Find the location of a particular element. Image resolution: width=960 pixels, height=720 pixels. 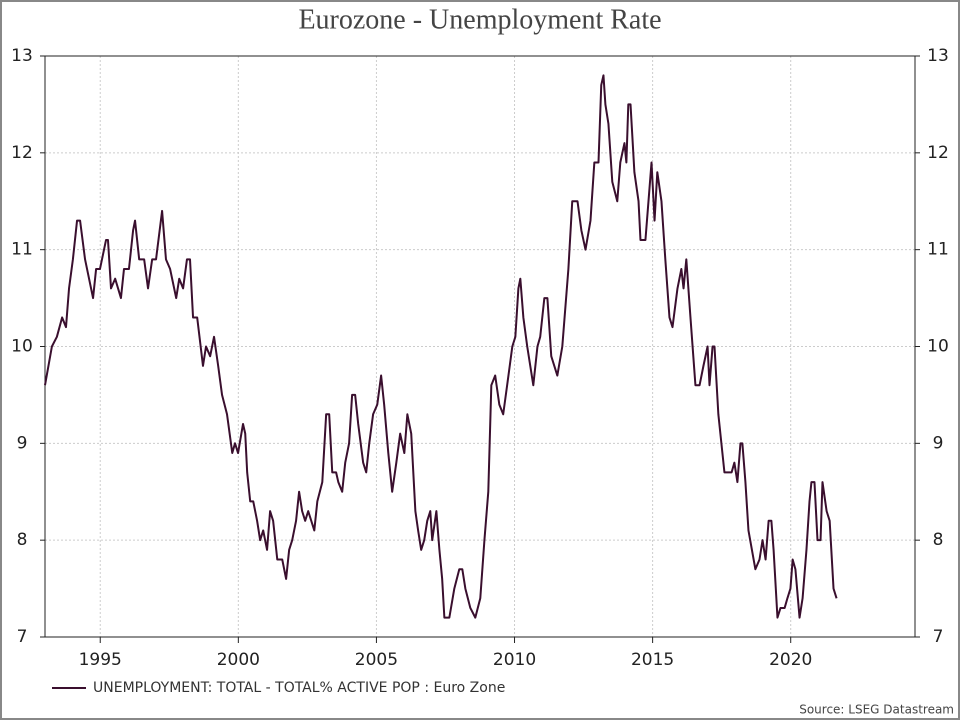

y-tick-label: 11 is located at coordinates (22, 250).